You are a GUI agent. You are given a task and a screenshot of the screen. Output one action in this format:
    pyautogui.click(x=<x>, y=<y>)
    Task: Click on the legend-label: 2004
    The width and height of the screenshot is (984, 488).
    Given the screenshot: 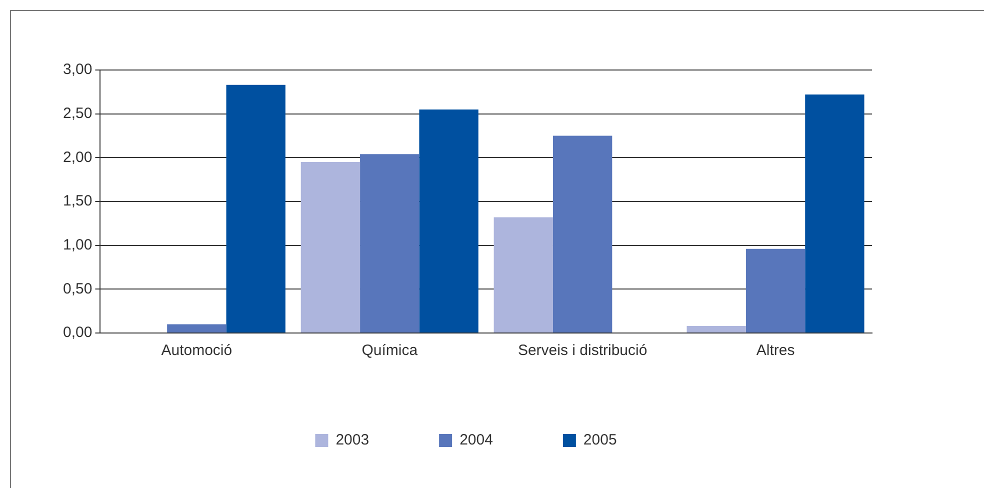 What is the action you would take?
    pyautogui.click(x=476, y=440)
    